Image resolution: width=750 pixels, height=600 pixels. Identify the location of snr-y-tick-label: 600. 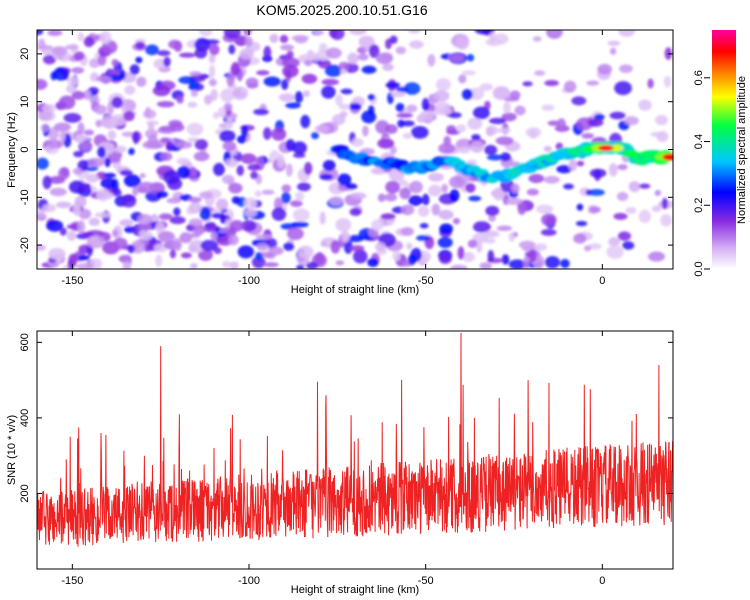
(25, 342).